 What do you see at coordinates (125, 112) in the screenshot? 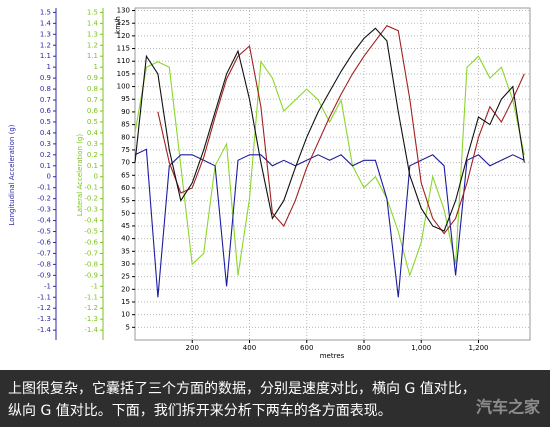
I see `y-tick-label: 90` at bounding box center [125, 112].